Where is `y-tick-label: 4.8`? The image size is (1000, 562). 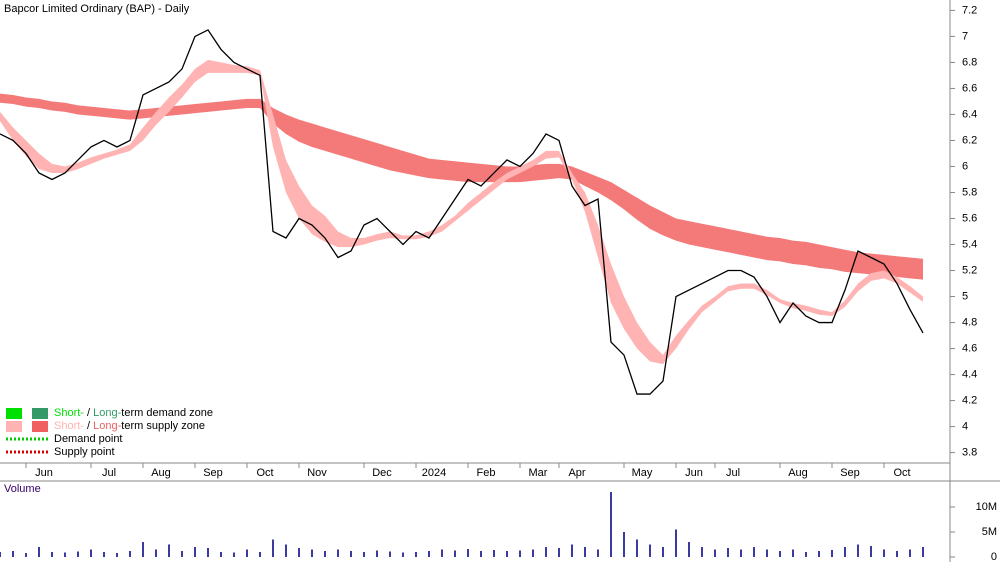 y-tick-label: 4.8 is located at coordinates (969, 322).